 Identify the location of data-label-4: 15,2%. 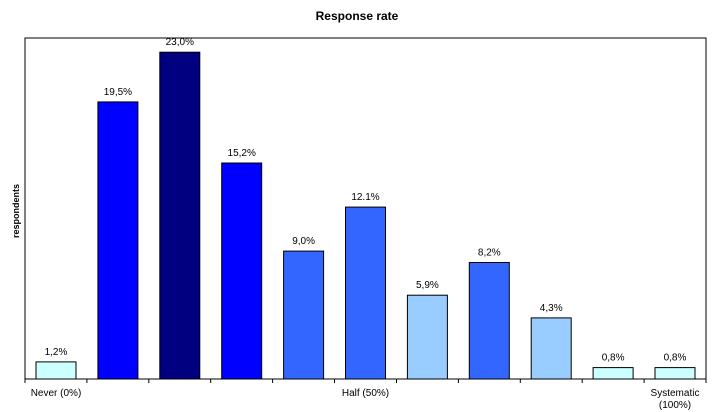
(242, 153).